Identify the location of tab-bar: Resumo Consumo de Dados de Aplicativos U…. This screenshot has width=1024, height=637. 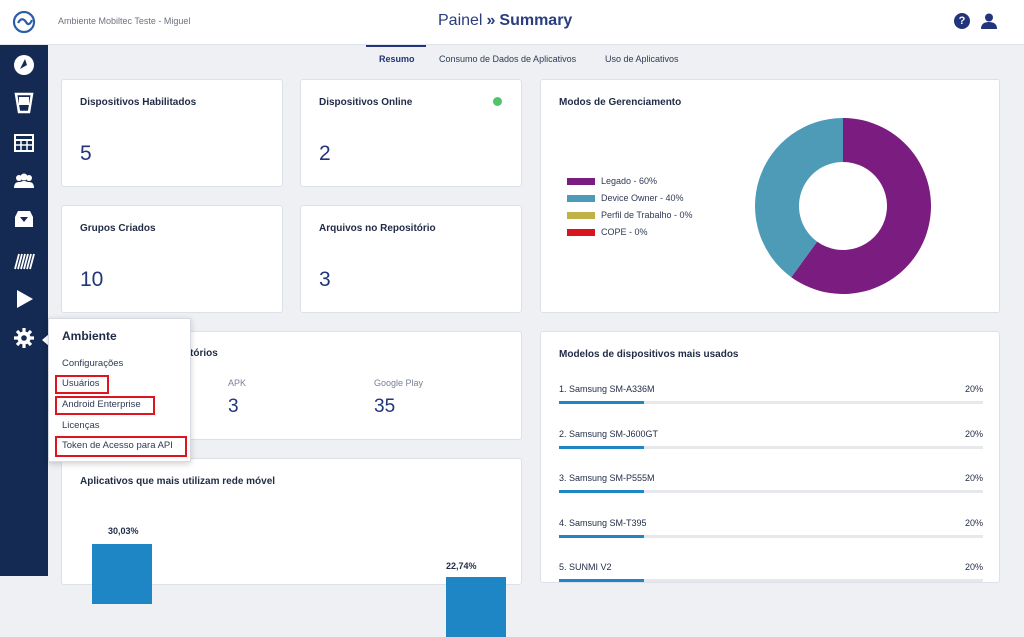
(532, 59).